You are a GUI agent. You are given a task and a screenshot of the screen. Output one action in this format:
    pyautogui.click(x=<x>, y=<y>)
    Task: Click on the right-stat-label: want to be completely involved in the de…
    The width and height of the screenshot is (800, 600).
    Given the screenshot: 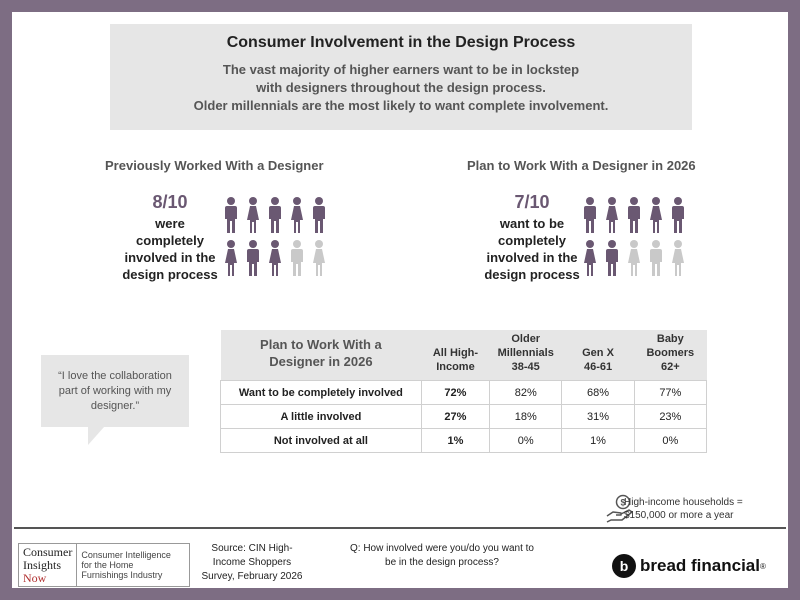 What is the action you would take?
    pyautogui.click(x=532, y=249)
    